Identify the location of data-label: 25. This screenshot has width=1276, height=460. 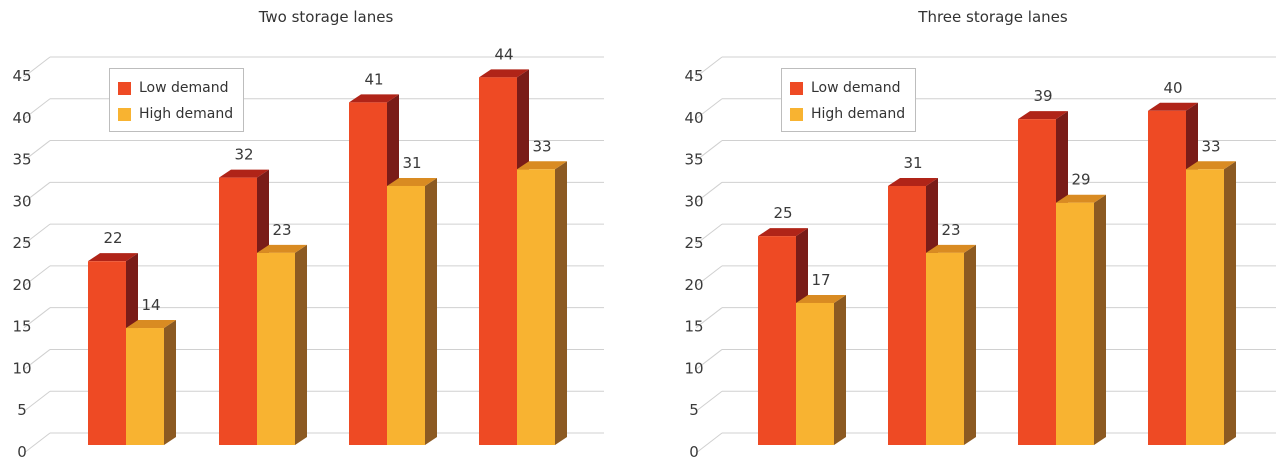
(782, 213).